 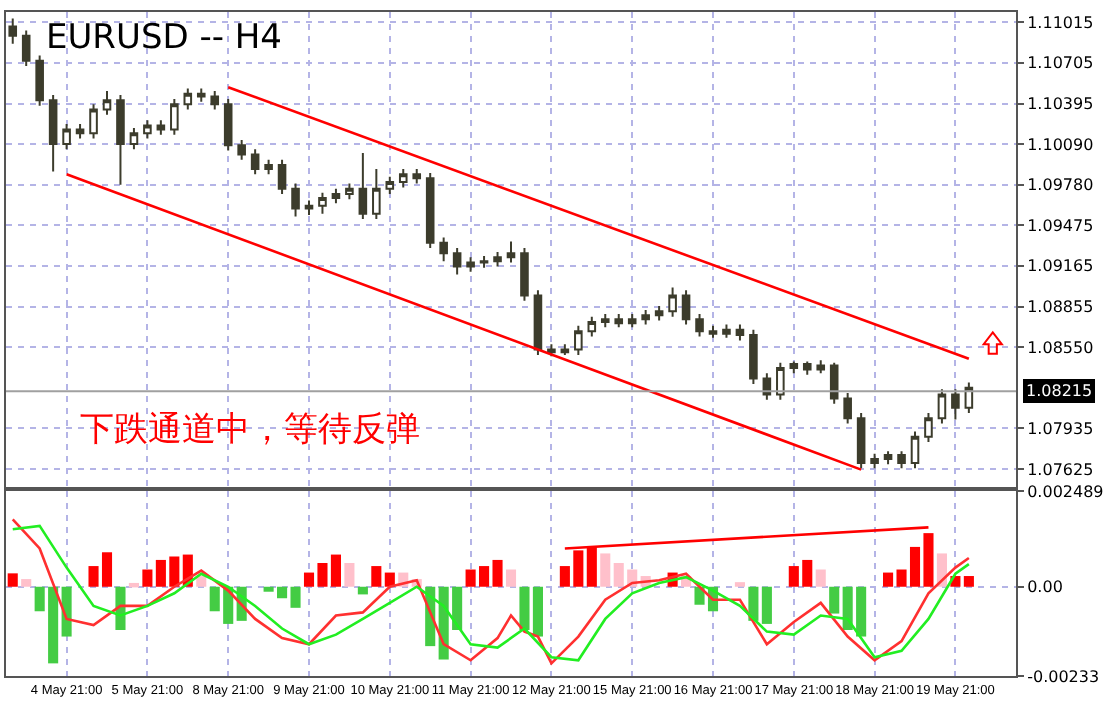 What do you see at coordinates (1060, 22) in the screenshot?
I see `y-tick-label: 1.11015` at bounding box center [1060, 22].